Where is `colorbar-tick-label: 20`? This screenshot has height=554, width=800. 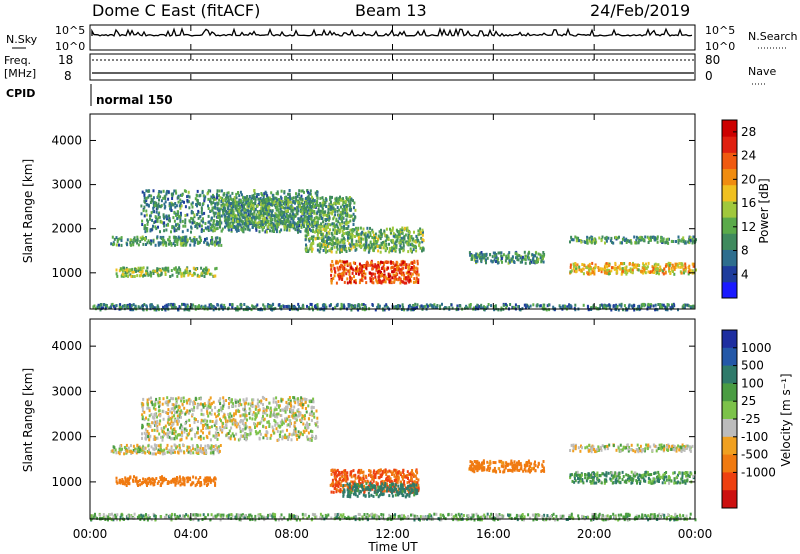 colorbar-tick-label: 20 is located at coordinates (748, 179).